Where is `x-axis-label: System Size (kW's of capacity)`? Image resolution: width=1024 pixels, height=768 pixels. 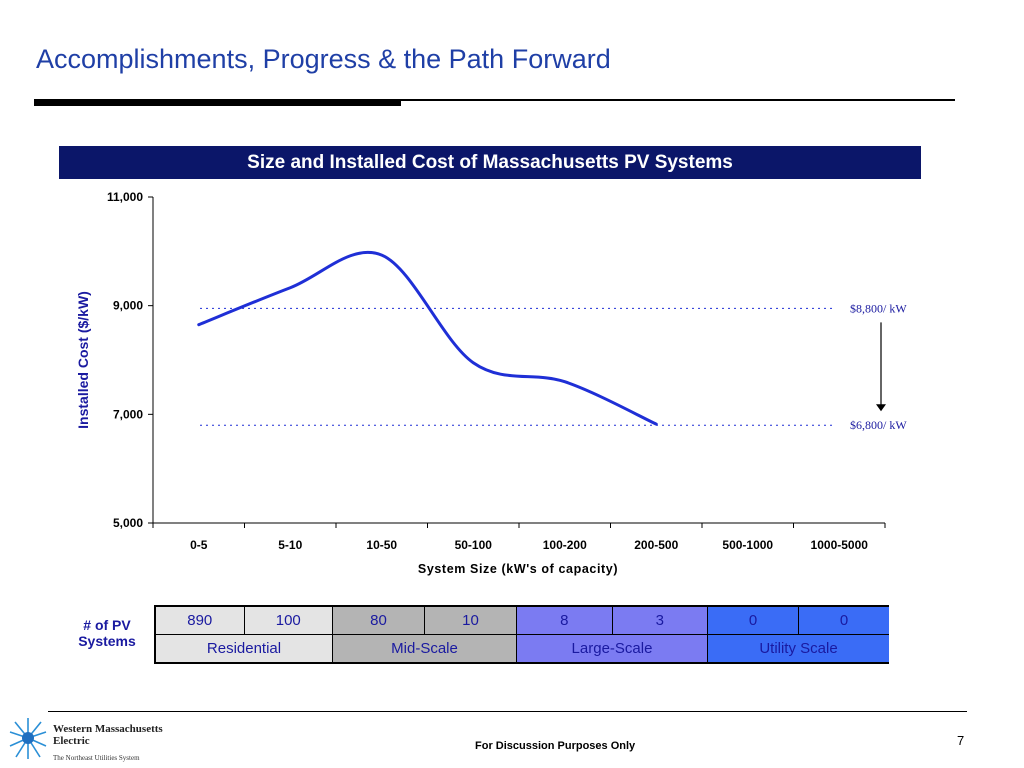 x-axis-label: System Size (kW's of capacity) is located at coordinates (518, 569).